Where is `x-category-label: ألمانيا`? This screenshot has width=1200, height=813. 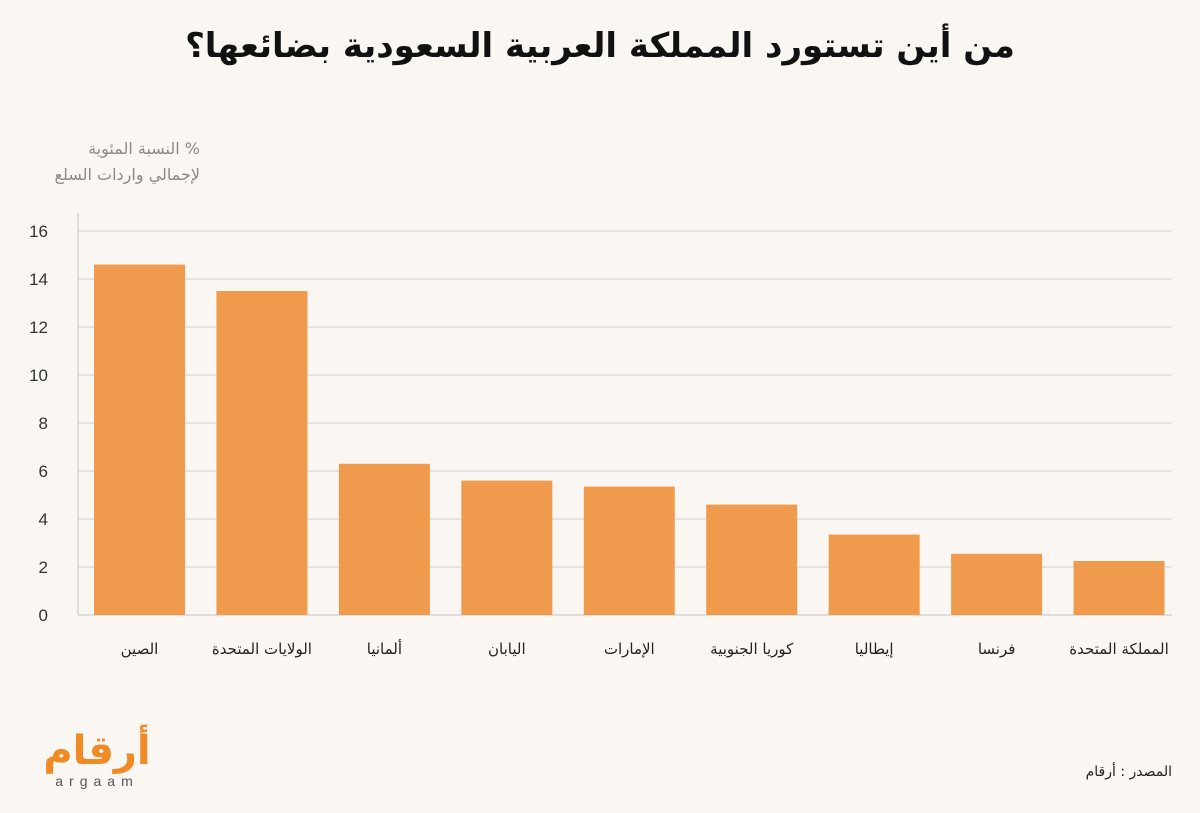 x-category-label: ألمانيا is located at coordinates (384, 648).